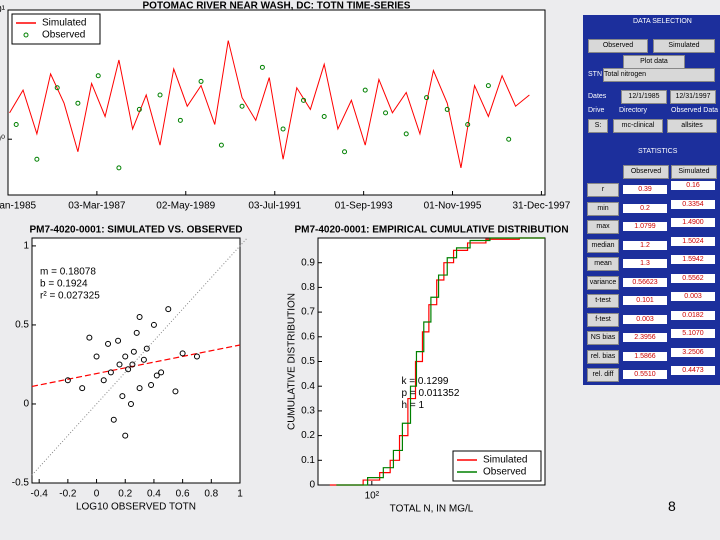  What do you see at coordinates (654, 62) in the screenshot?
I see `plot-button: Plot data` at bounding box center [654, 62].